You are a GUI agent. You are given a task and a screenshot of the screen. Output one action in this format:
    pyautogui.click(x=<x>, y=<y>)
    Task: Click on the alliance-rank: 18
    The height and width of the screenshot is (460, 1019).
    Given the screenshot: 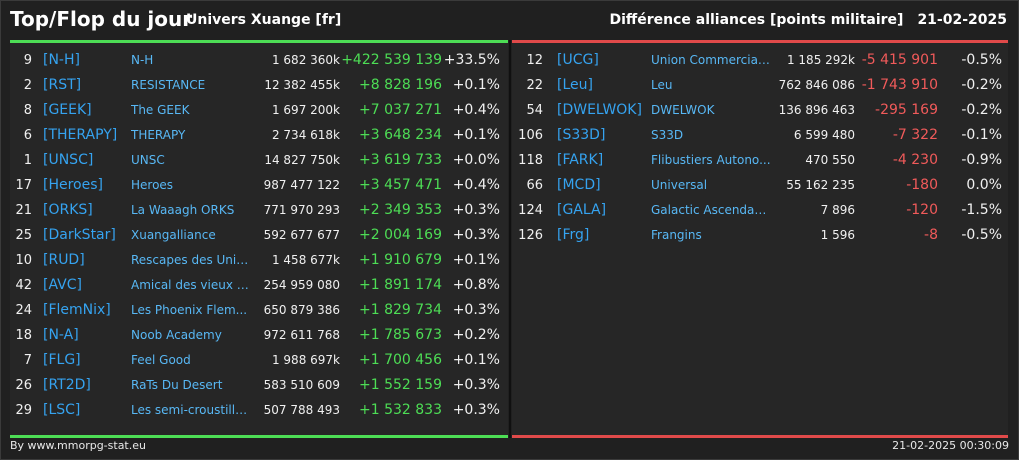 What is the action you would take?
    pyautogui.click(x=23, y=335)
    